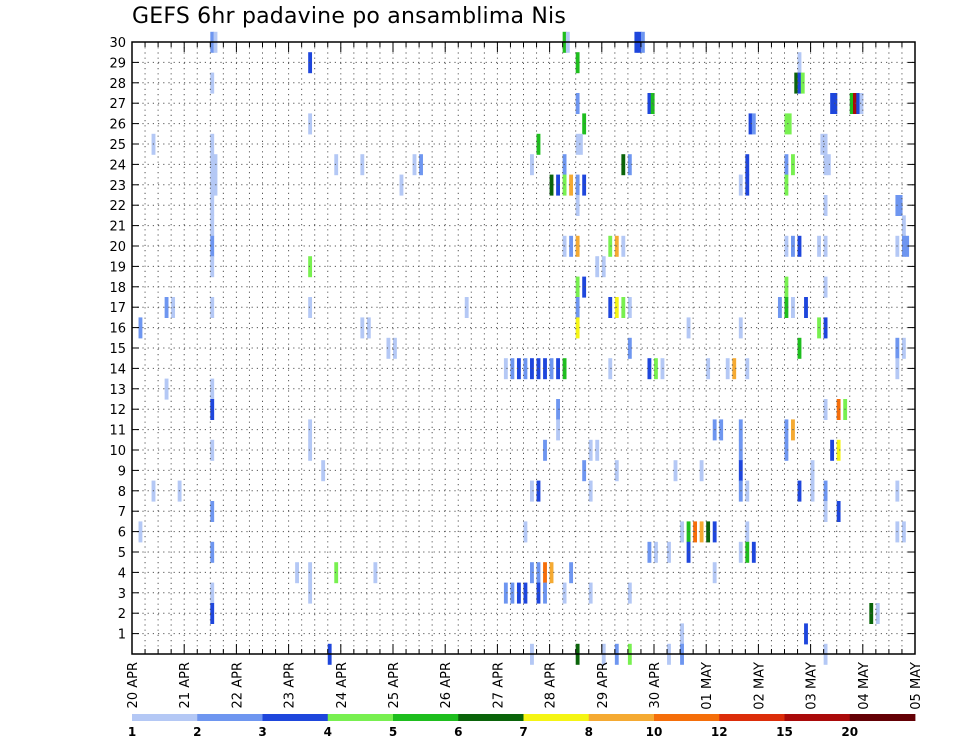  I want to click on x-tick-label: 28 APR, so click(551, 685).